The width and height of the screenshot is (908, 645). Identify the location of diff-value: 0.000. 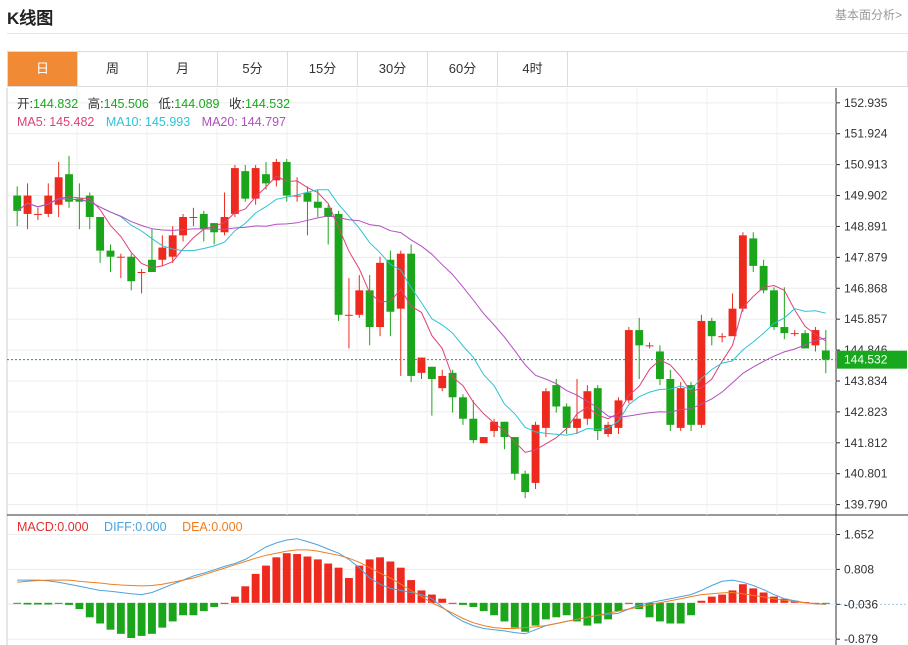
(150, 527).